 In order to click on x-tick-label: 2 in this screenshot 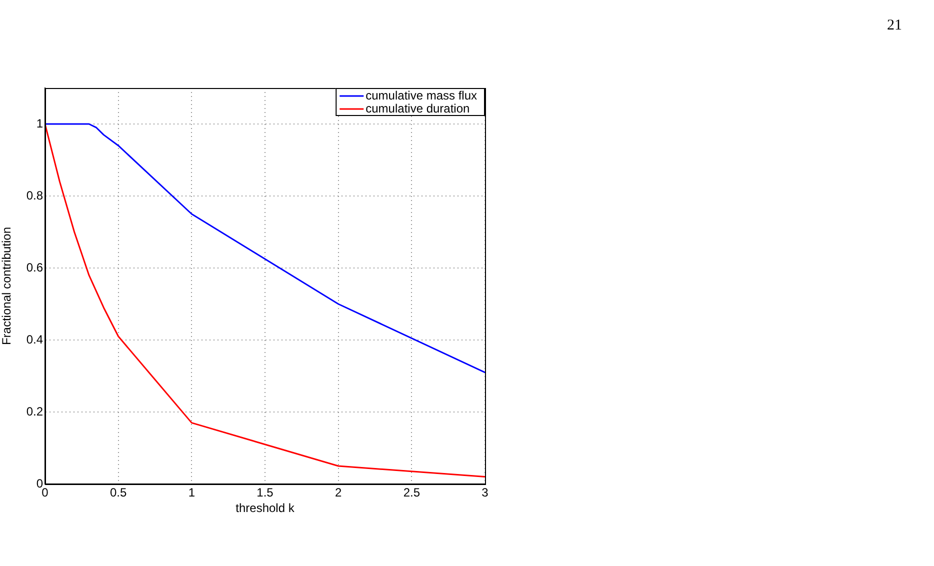, I will do `click(338, 493)`.